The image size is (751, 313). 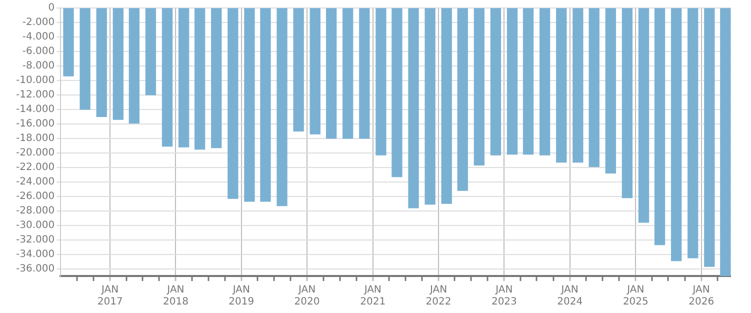 What do you see at coordinates (35, 124) in the screenshot?
I see `y-tick-label: -16.000` at bounding box center [35, 124].